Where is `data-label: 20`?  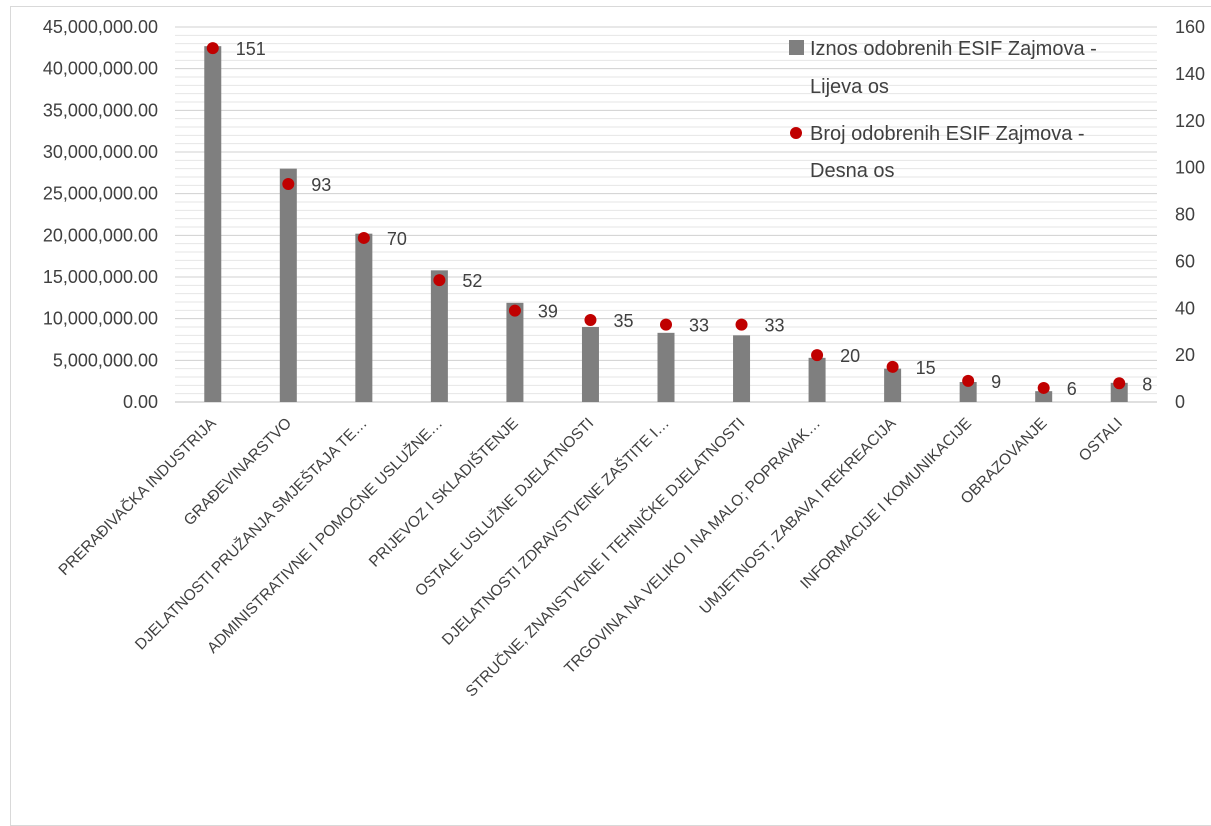
data-label: 20 is located at coordinates (850, 356).